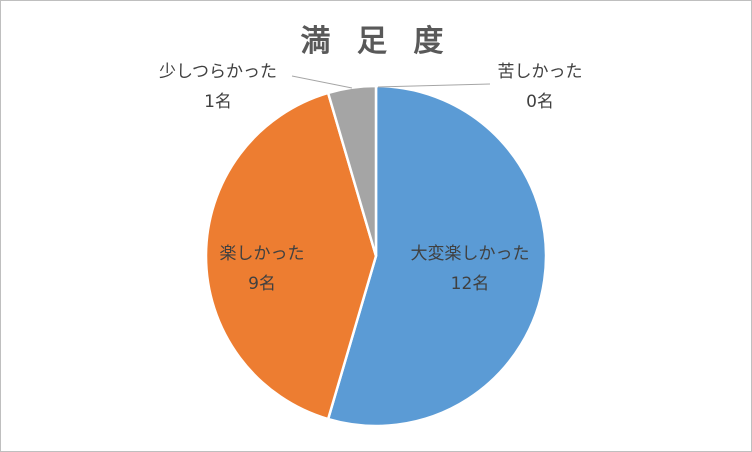  I want to click on slice-value-label: 12名, so click(470, 284).